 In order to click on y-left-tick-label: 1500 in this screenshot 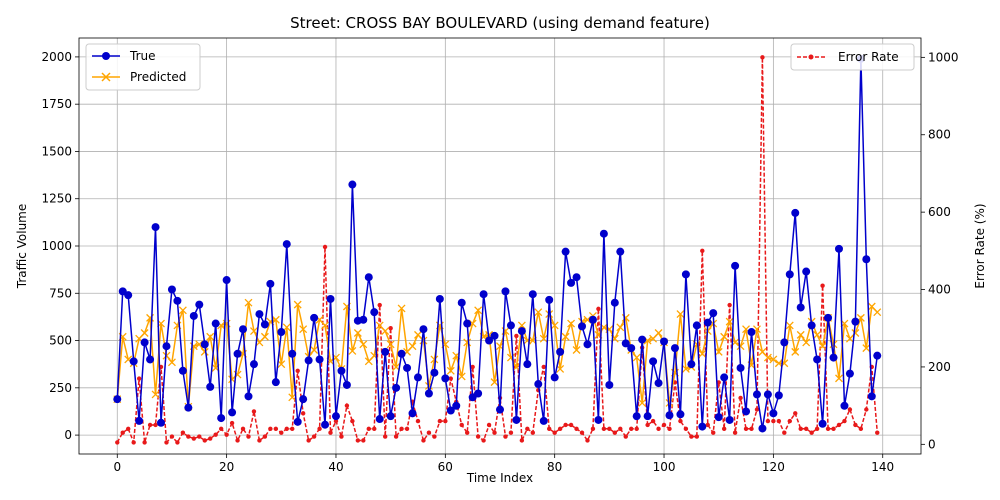, I will do `click(56, 151)`.